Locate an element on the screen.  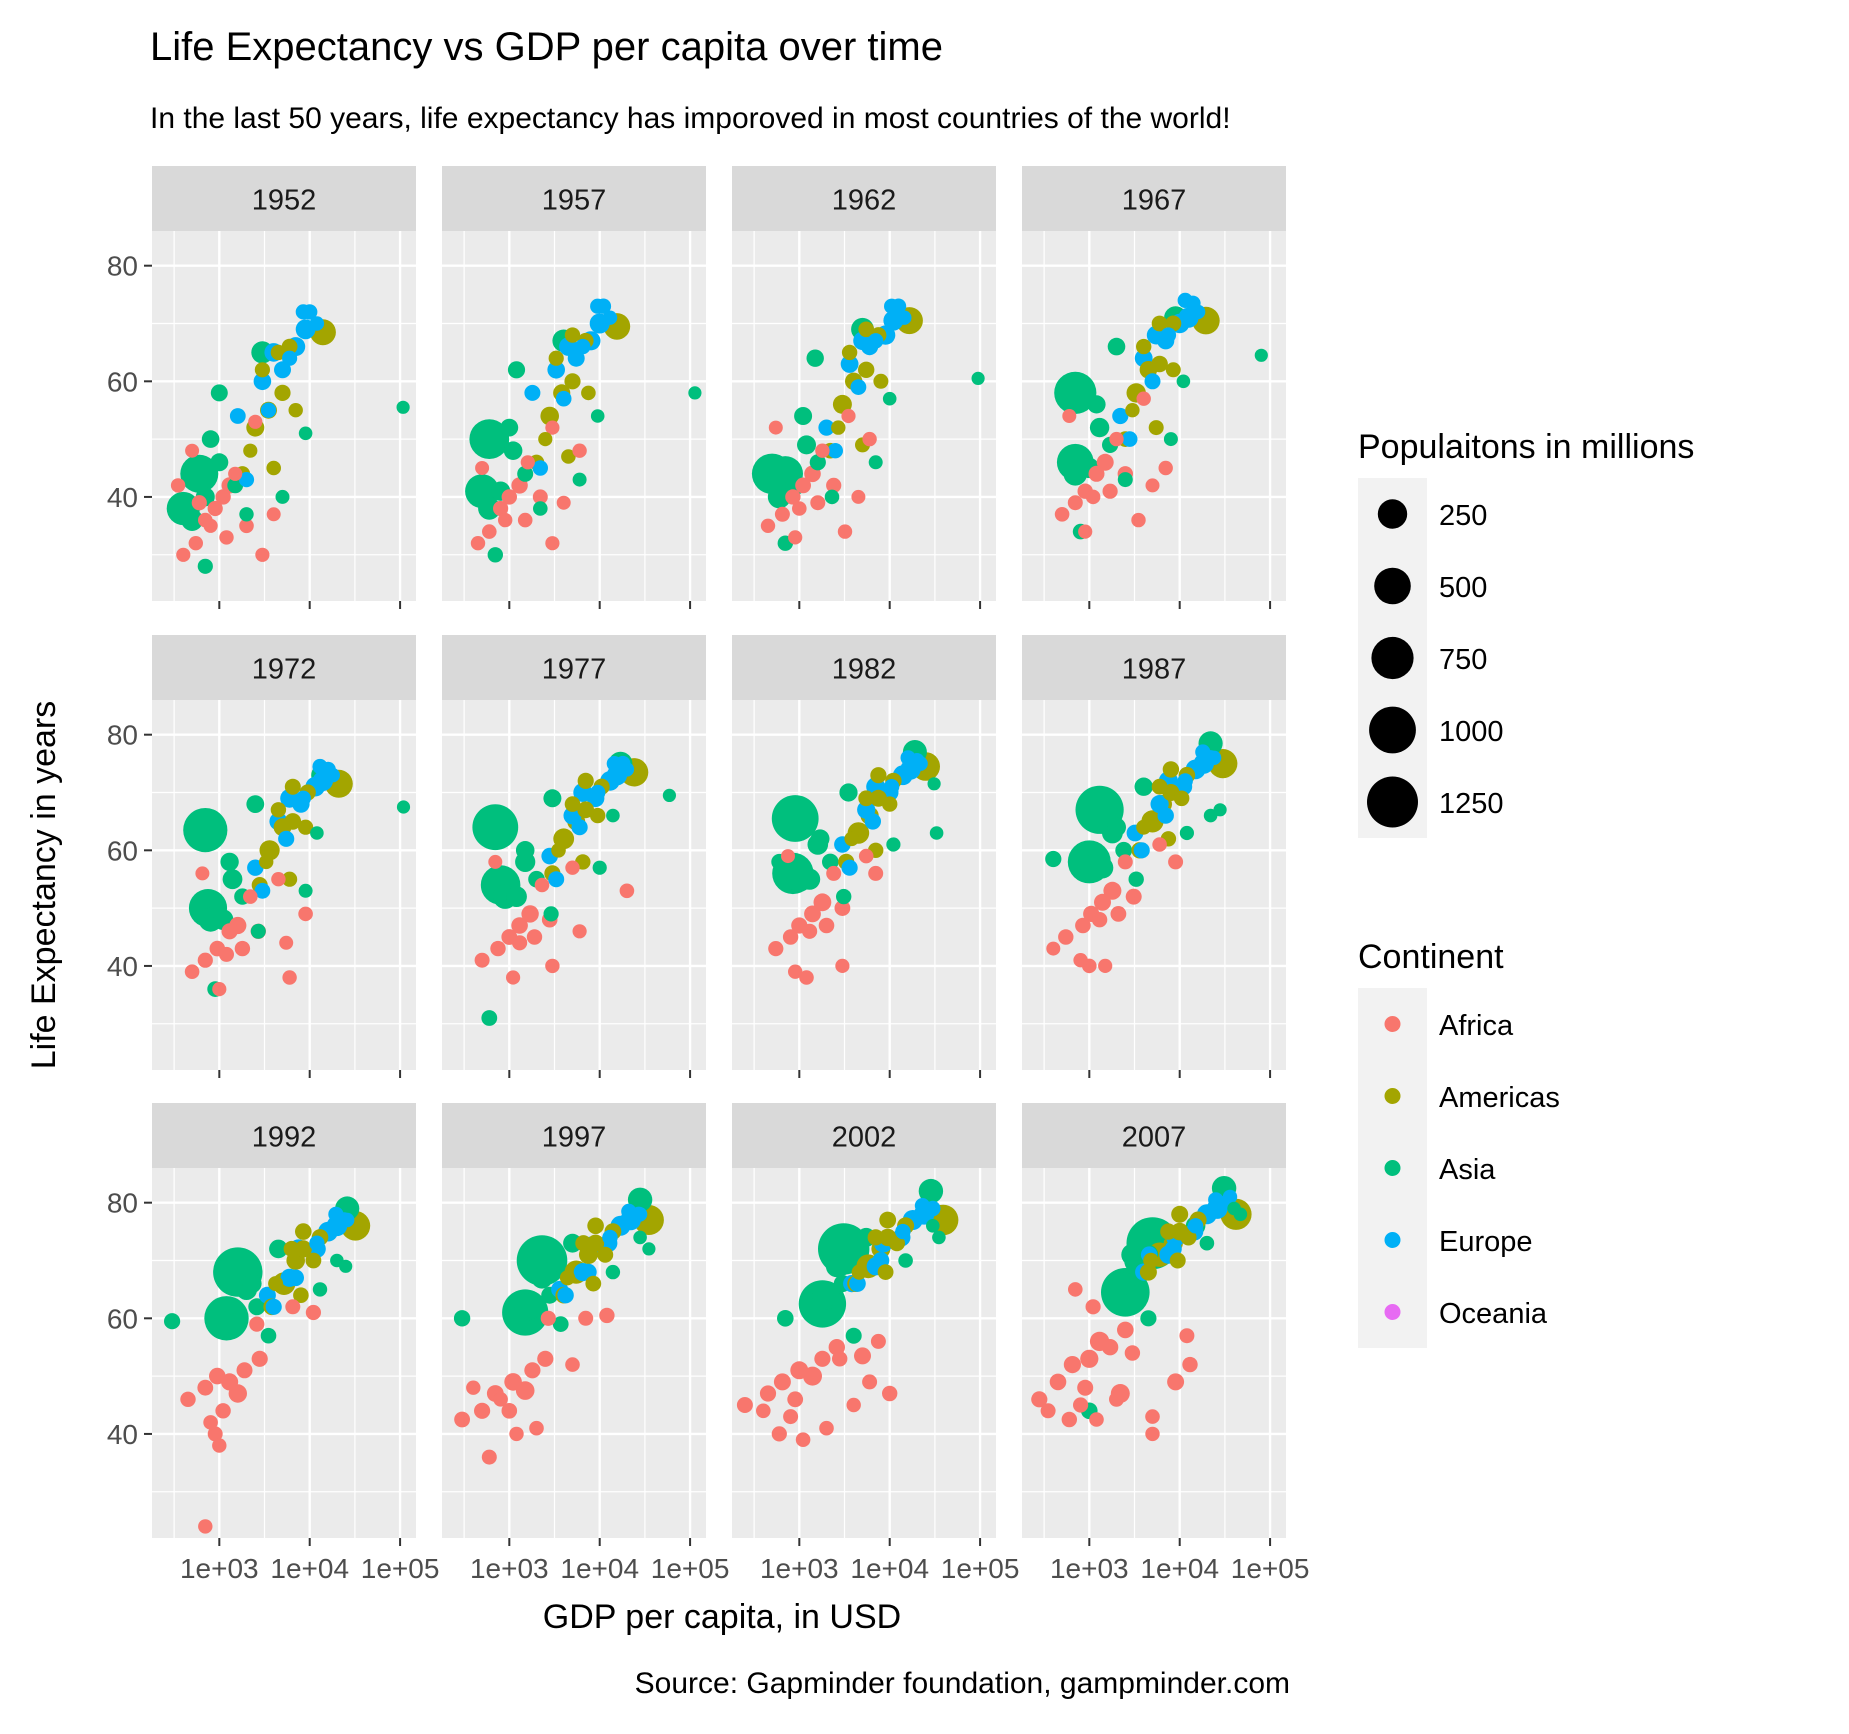
size-legend-label: 750 is located at coordinates (1463, 660).